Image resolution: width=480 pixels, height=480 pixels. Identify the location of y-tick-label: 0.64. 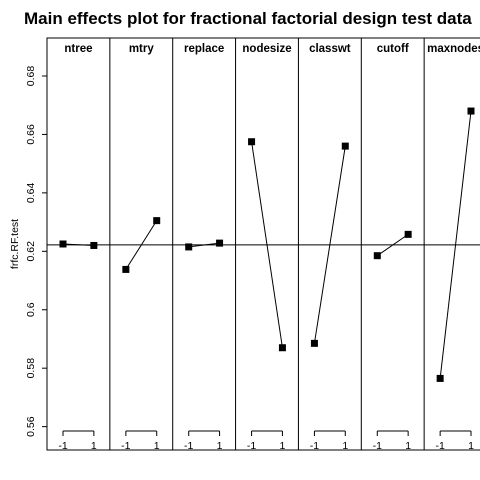
(31, 192).